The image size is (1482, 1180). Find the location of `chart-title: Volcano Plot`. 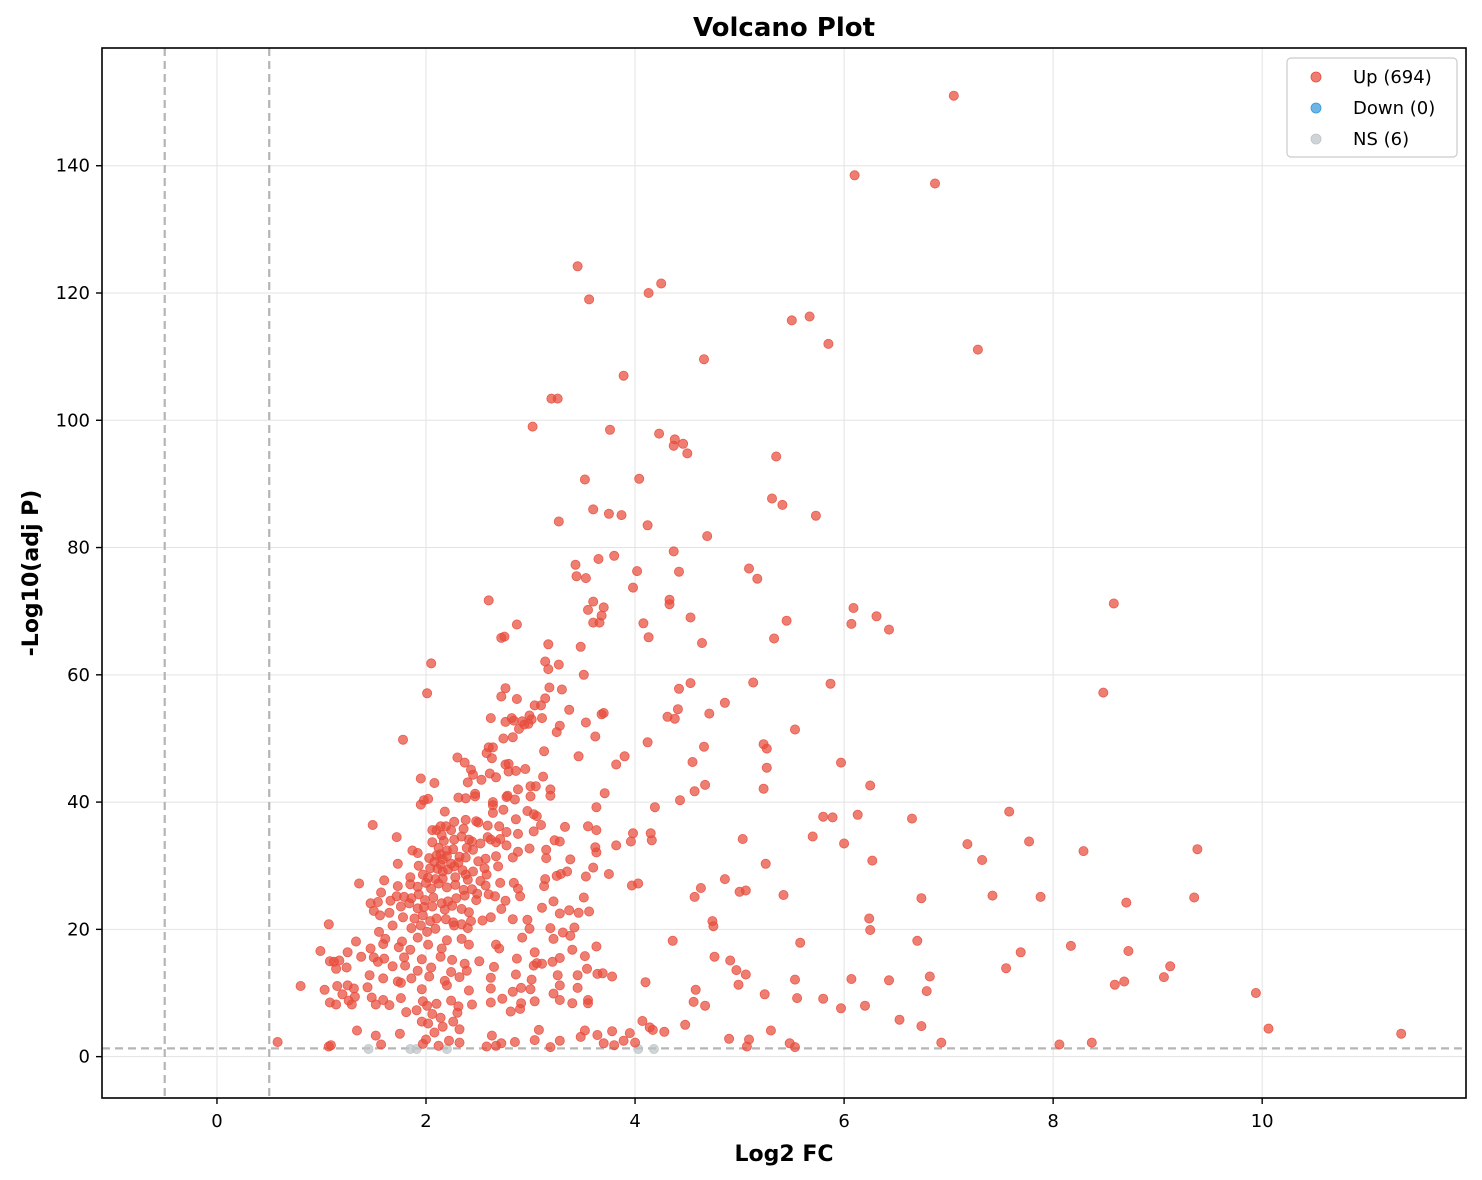

chart-title: Volcano Plot is located at coordinates (784, 28).